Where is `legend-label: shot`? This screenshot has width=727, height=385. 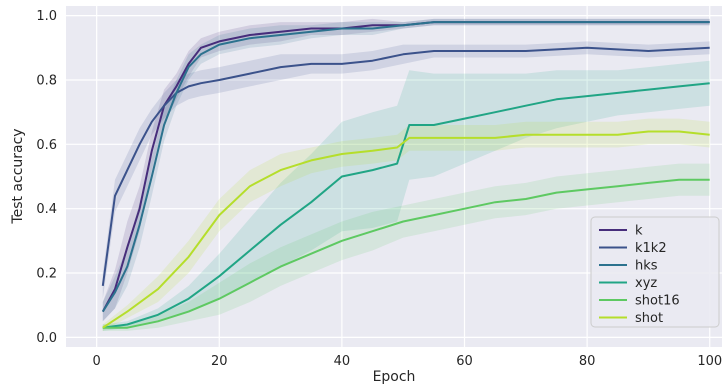 legend-label: shot is located at coordinates (649, 318).